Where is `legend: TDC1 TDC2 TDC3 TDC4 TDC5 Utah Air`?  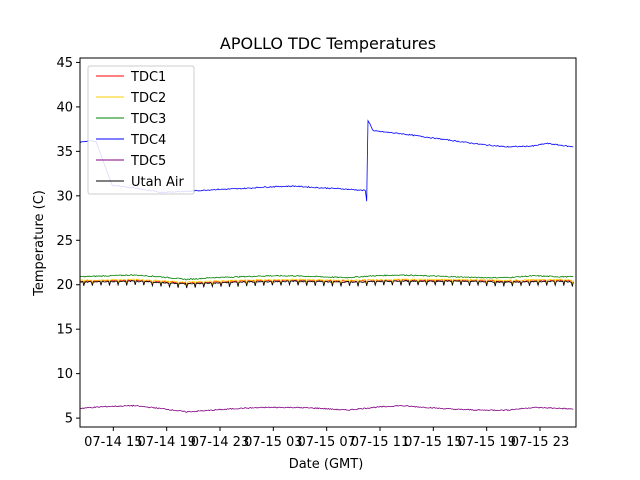 legend: TDC1 TDC2 TDC3 TDC4 TDC5 Utah Air is located at coordinates (141, 130).